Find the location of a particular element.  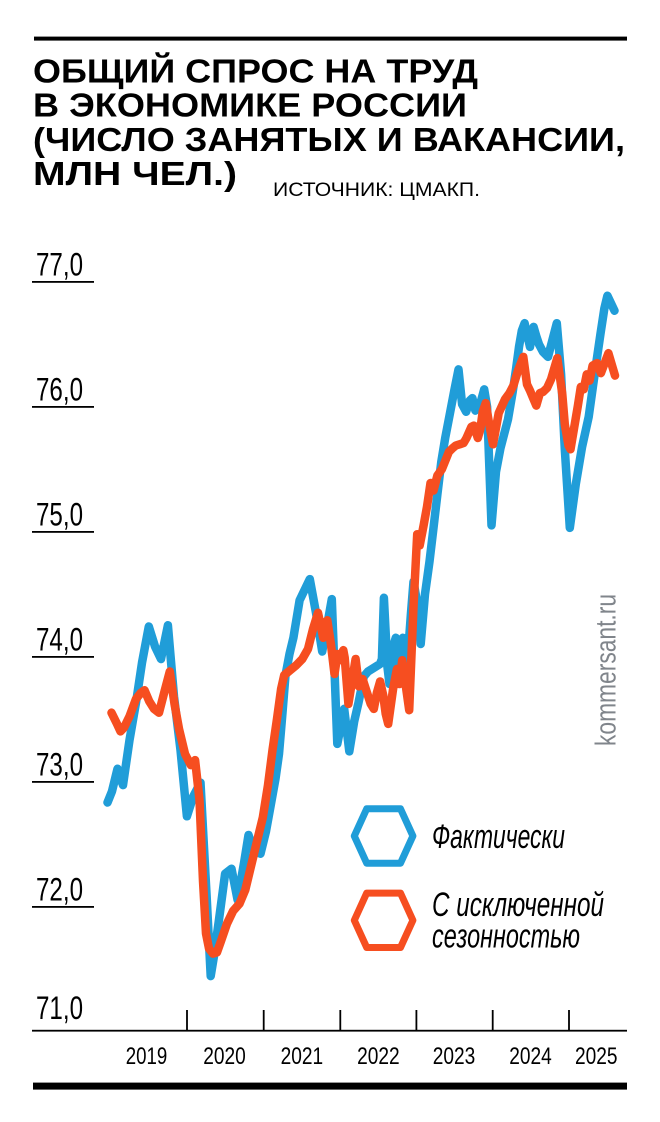

svg-text: (ЧИСЛО ЗАНЯТЫХ И ВАКАНСИИ, is located at coordinates (329, 139).